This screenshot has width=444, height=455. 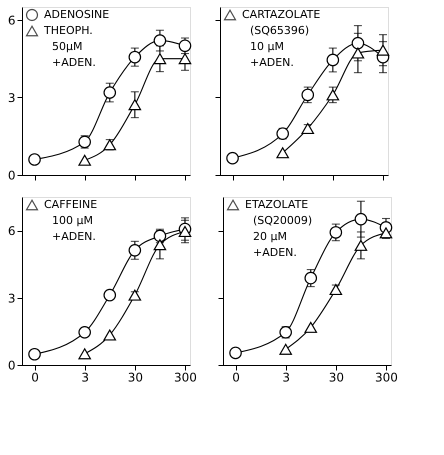 What do you see at coordinates (68, 30) in the screenshot?
I see `legend-label: THEOPH.` at bounding box center [68, 30].